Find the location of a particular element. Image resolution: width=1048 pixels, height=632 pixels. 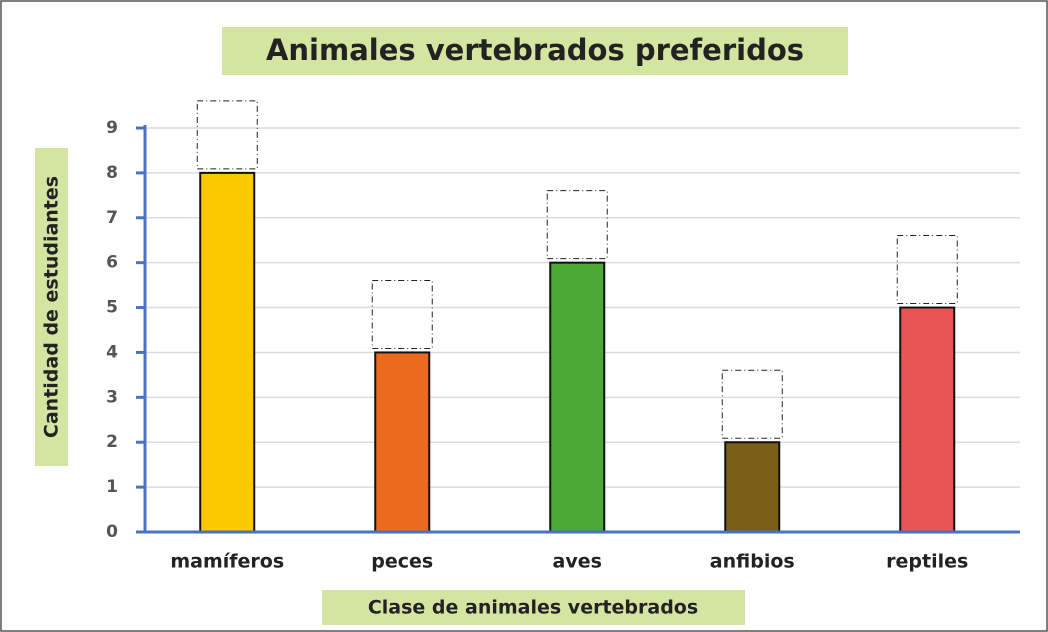

y-tick-label: 2 is located at coordinates (112, 442).